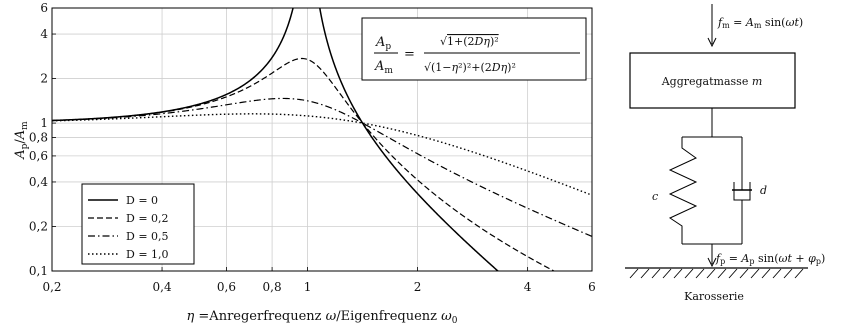 This screenshot has height=327, width=842. What do you see at coordinates (716, 273) in the screenshot?
I see `ground-hatching` at bounding box center [716, 273].